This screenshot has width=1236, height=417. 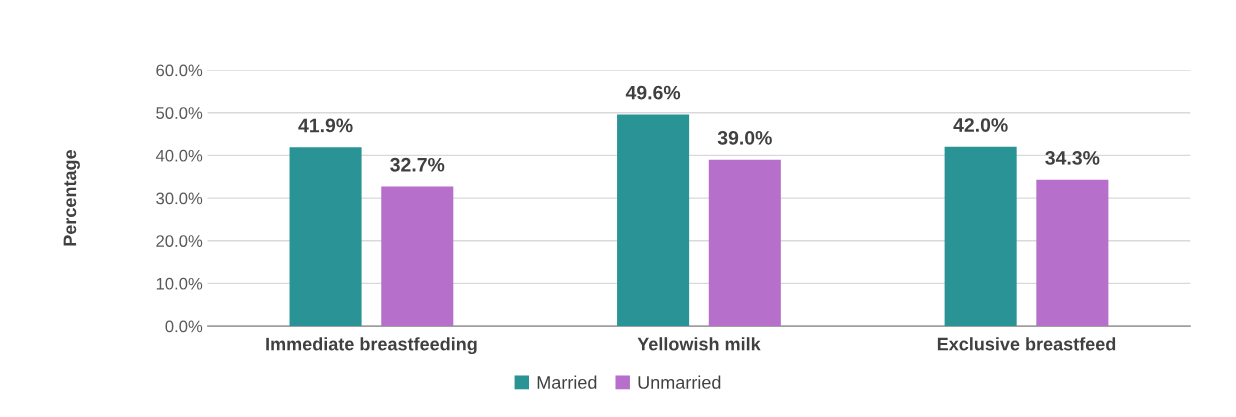 I want to click on data-label: 41.9%, so click(x=325, y=125).